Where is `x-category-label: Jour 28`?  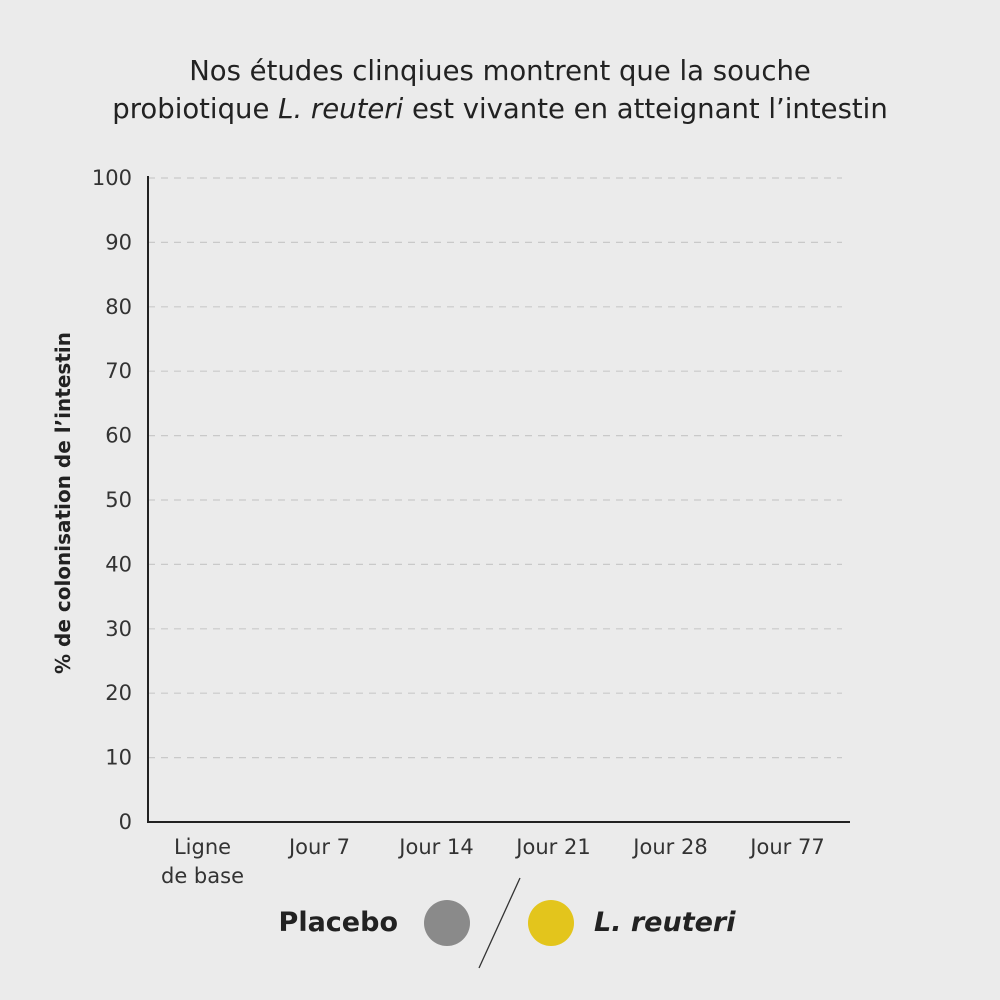 x-category-label: Jour 28 is located at coordinates (669, 847).